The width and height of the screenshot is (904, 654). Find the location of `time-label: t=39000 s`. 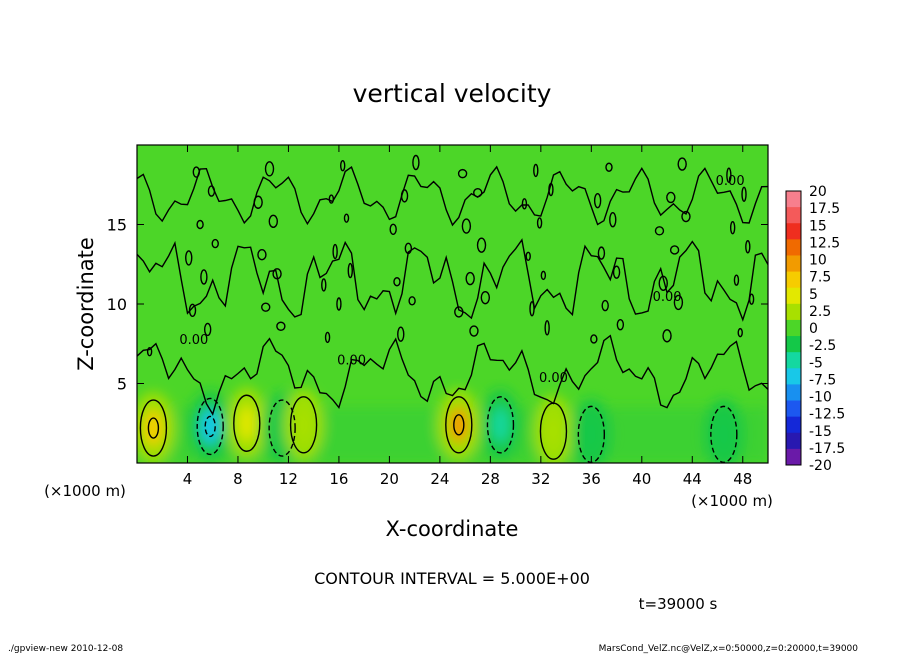

time-label: t=39000 s is located at coordinates (678, 604).